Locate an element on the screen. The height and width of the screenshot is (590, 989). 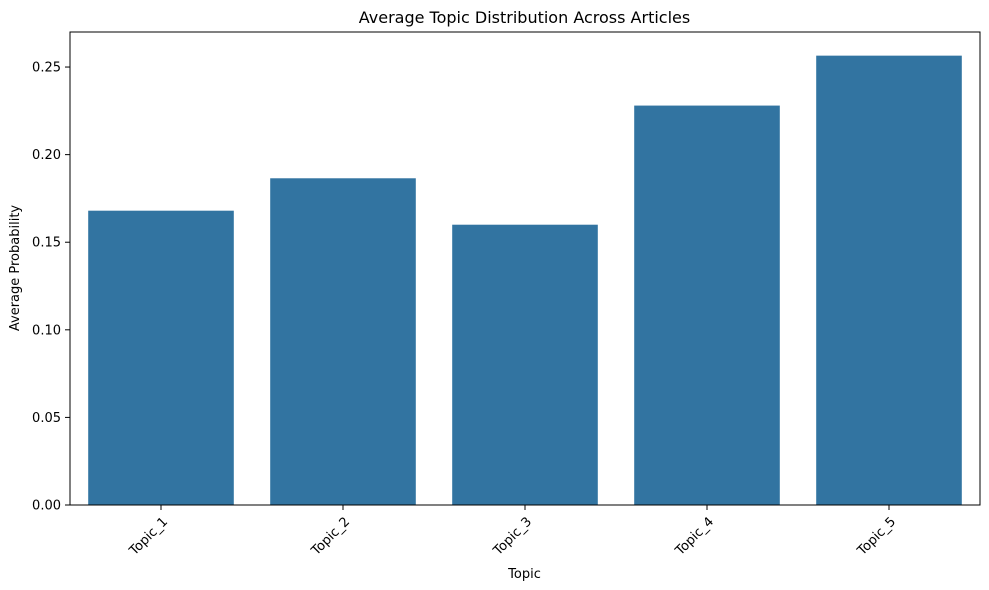
y-tick-label: 0.20 is located at coordinates (46, 155).